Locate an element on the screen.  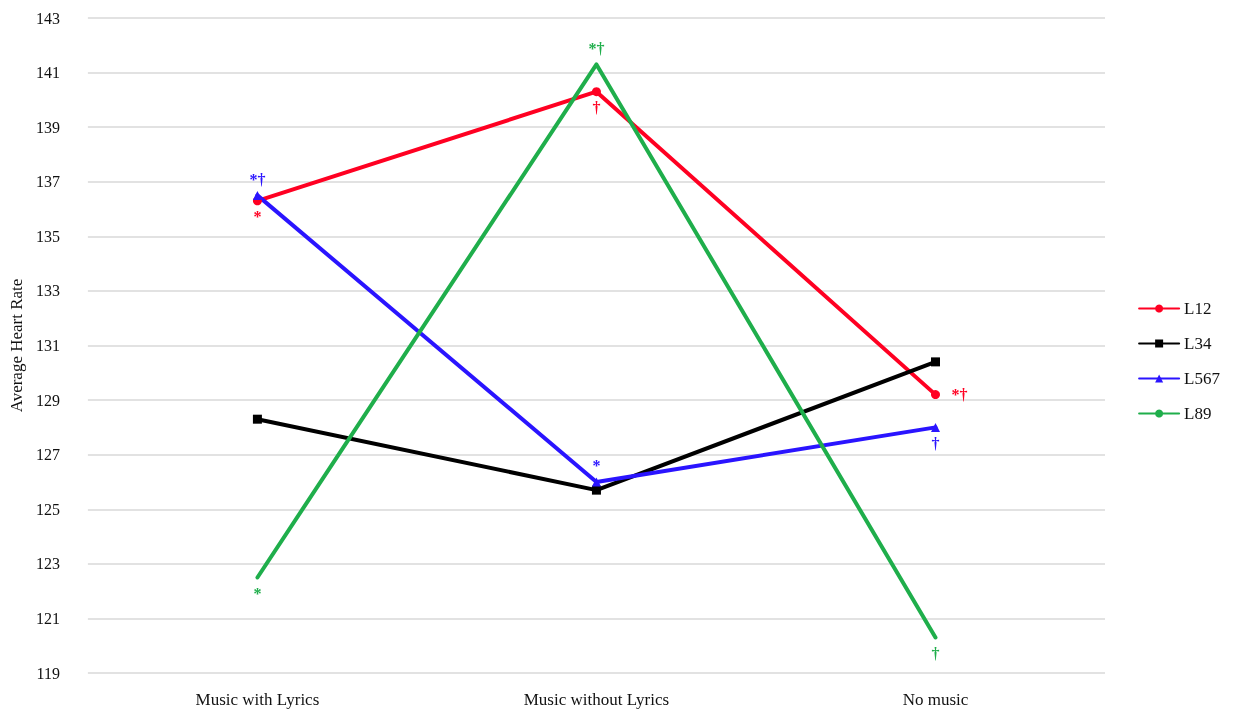
y-tick-label: 141 is located at coordinates (47, 73).